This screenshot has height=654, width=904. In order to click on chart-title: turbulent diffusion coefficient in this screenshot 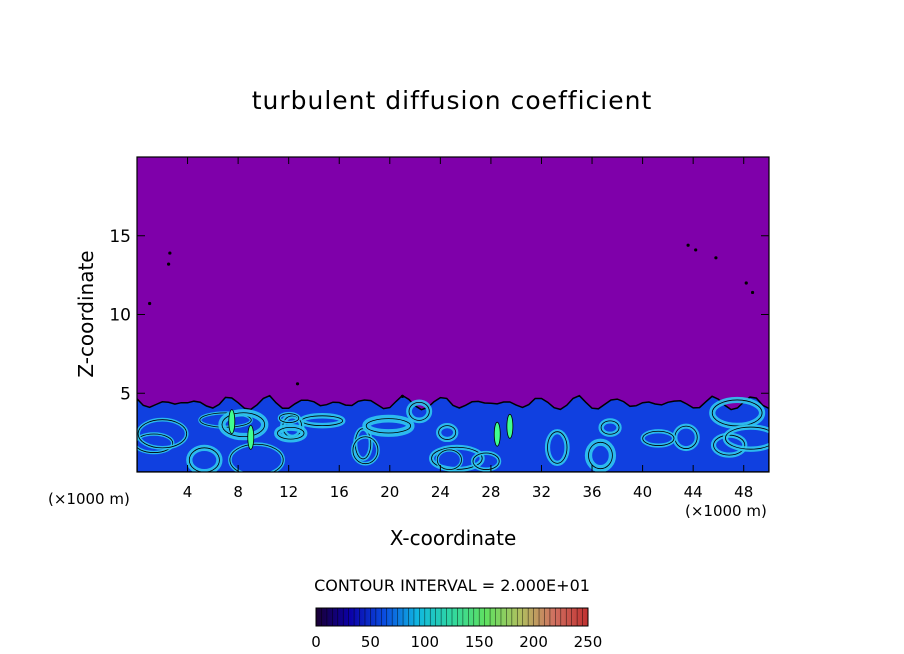, I will do `click(452, 100)`.